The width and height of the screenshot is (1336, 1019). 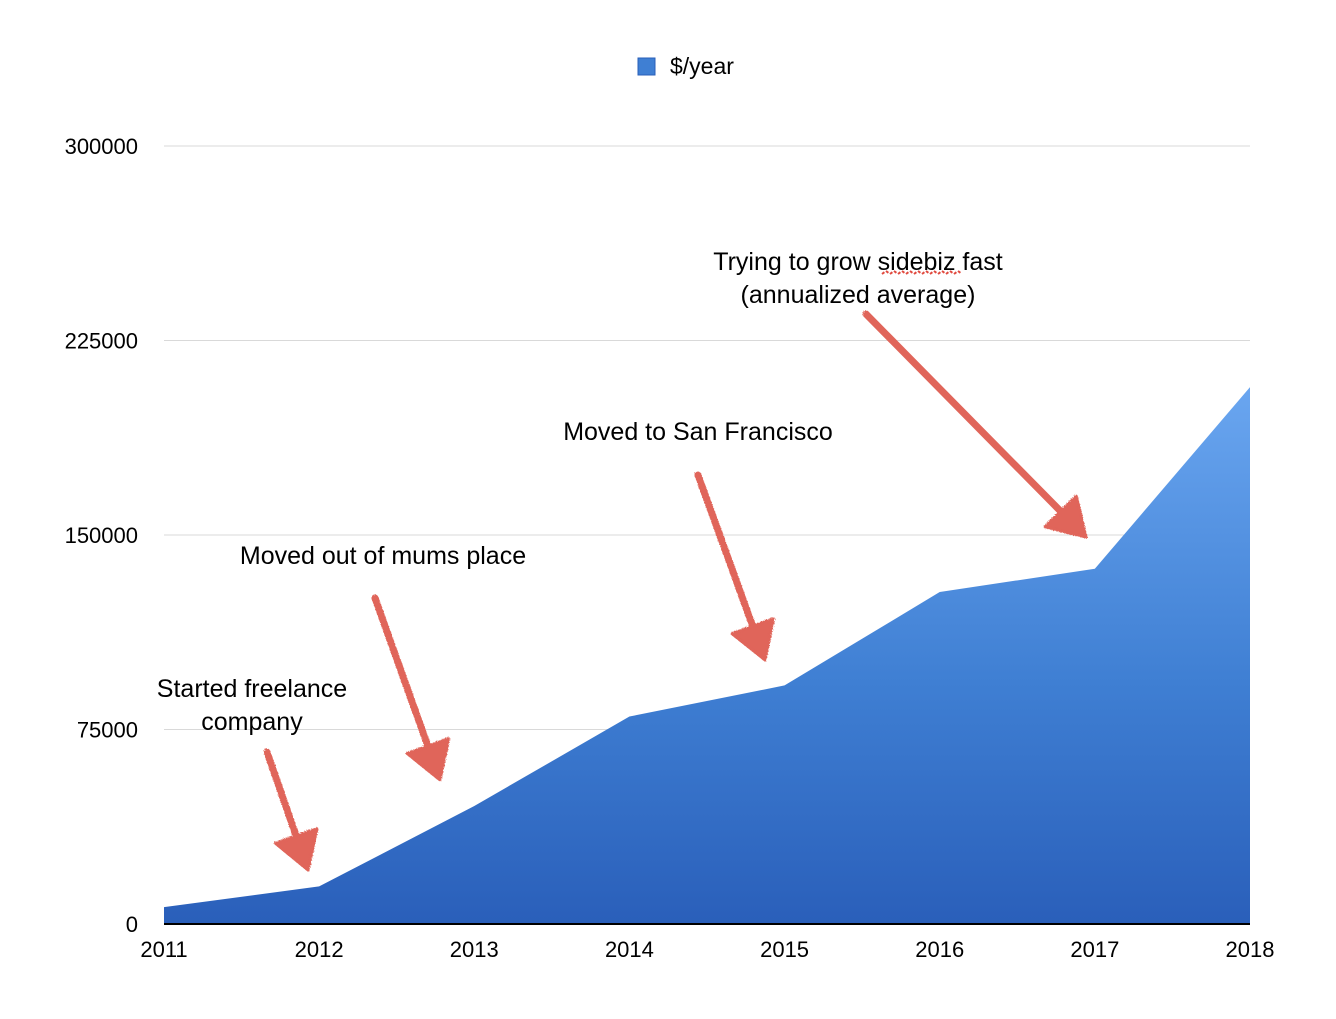 What do you see at coordinates (1250, 949) in the screenshot?
I see `x-tick-label: 2018` at bounding box center [1250, 949].